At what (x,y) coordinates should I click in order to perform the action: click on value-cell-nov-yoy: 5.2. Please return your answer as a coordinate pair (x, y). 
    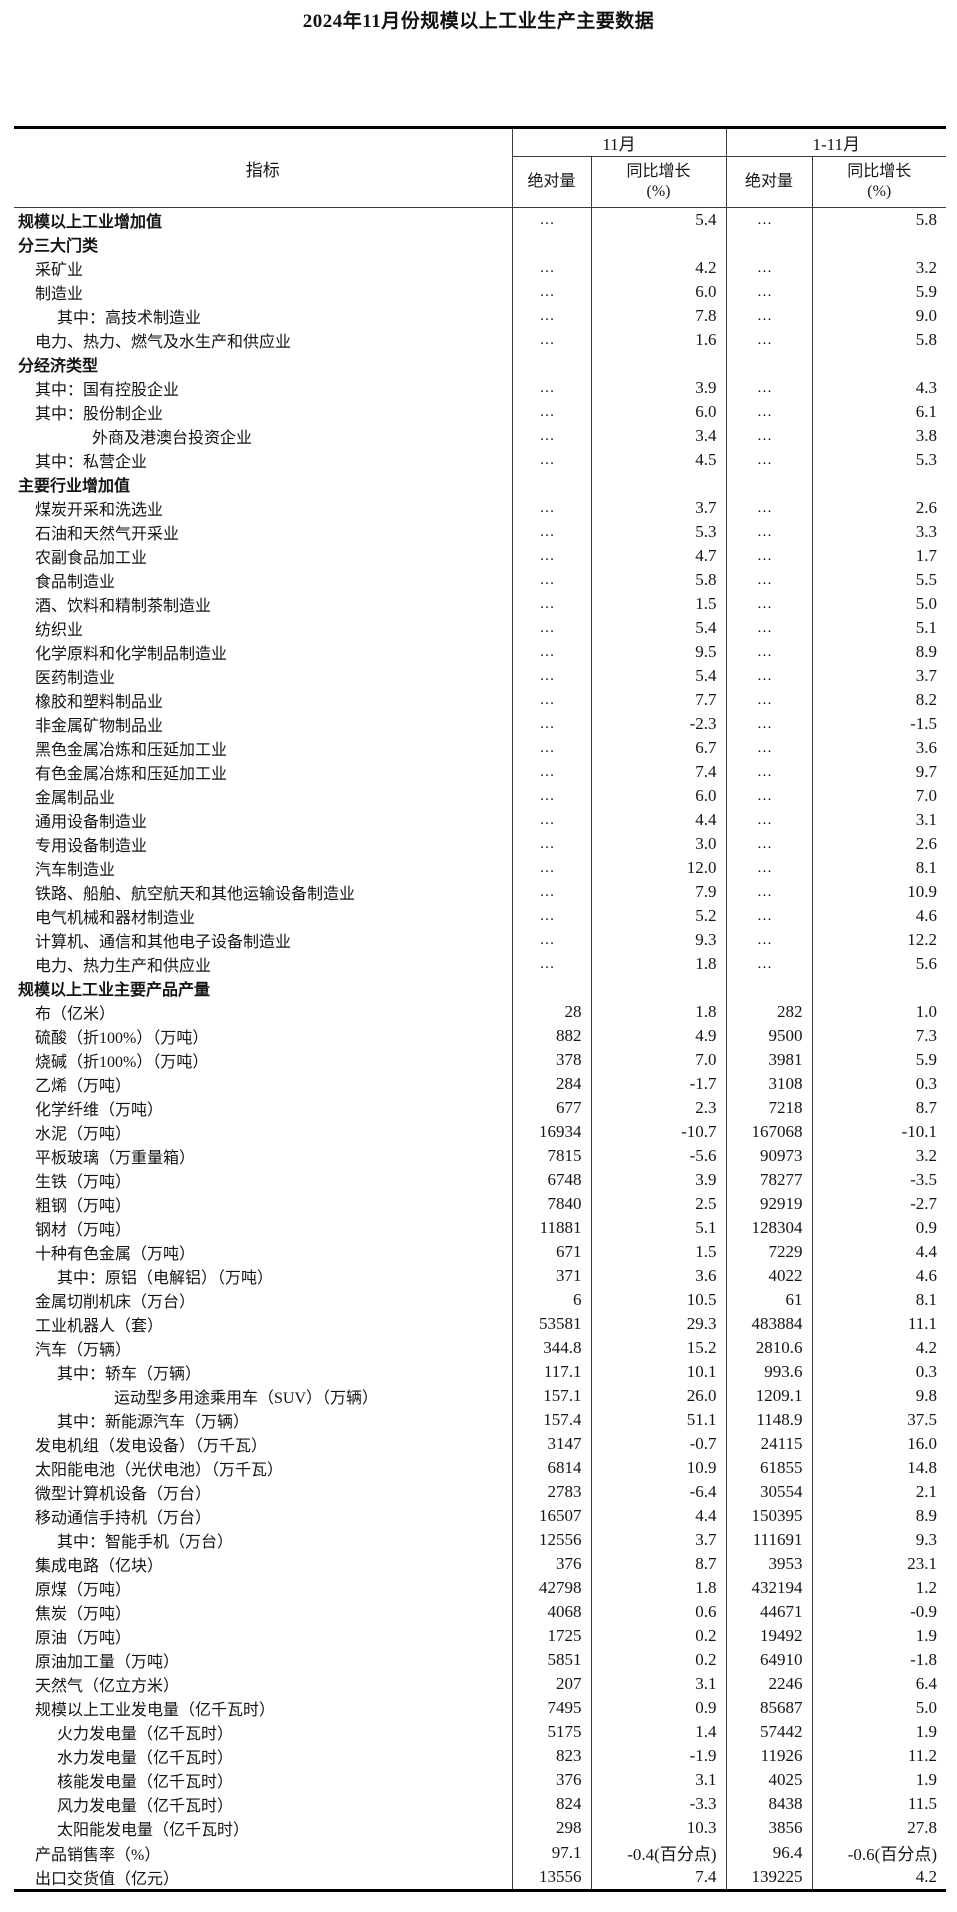
    Looking at the image, I should click on (659, 916).